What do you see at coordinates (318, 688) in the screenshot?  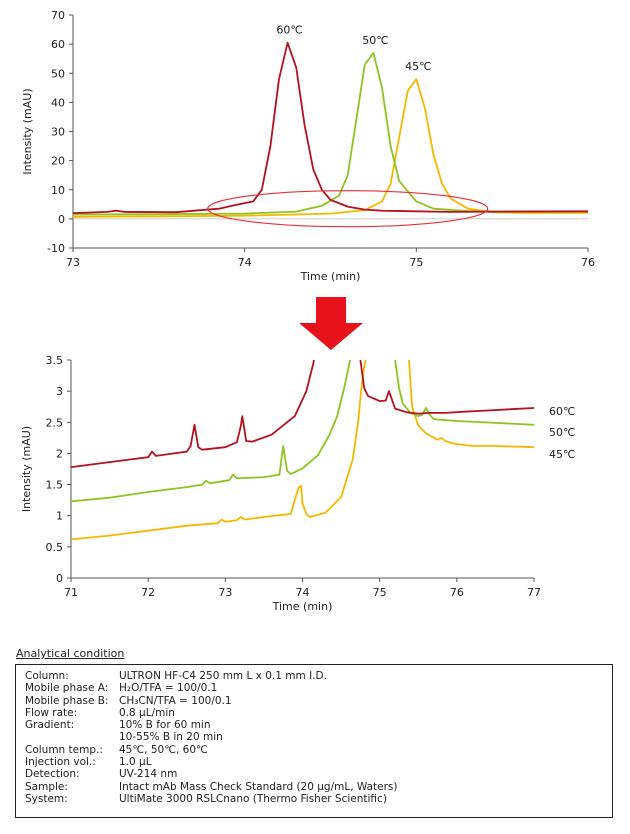 I see `condition-row: Mobile phase A: H₂O/TFA = 100/0.1` at bounding box center [318, 688].